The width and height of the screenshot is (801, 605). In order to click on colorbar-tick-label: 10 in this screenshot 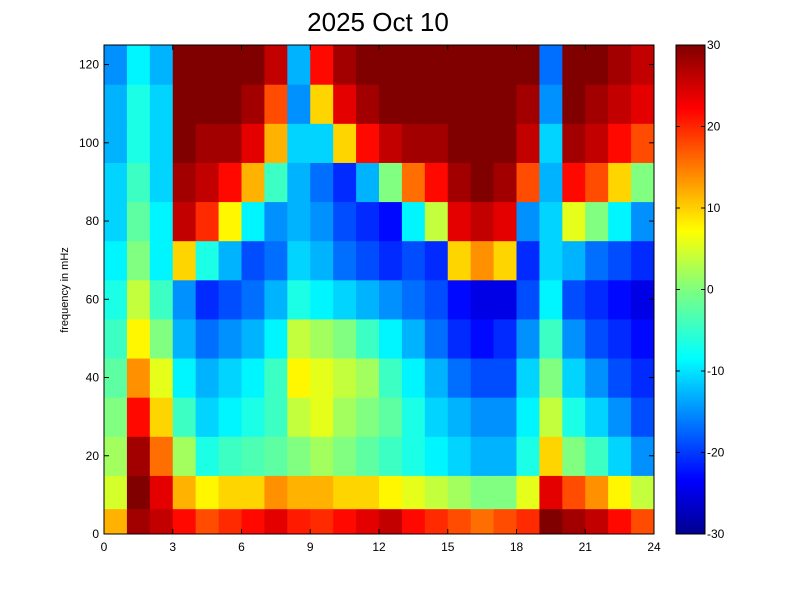, I will do `click(714, 208)`.